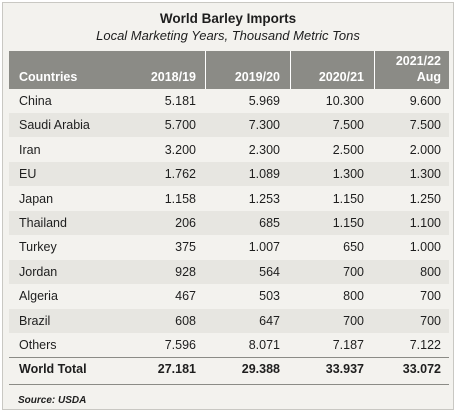  Describe the element at coordinates (229, 320) in the screenshot. I see `table-row: Brazil 608 647 700 700` at that location.